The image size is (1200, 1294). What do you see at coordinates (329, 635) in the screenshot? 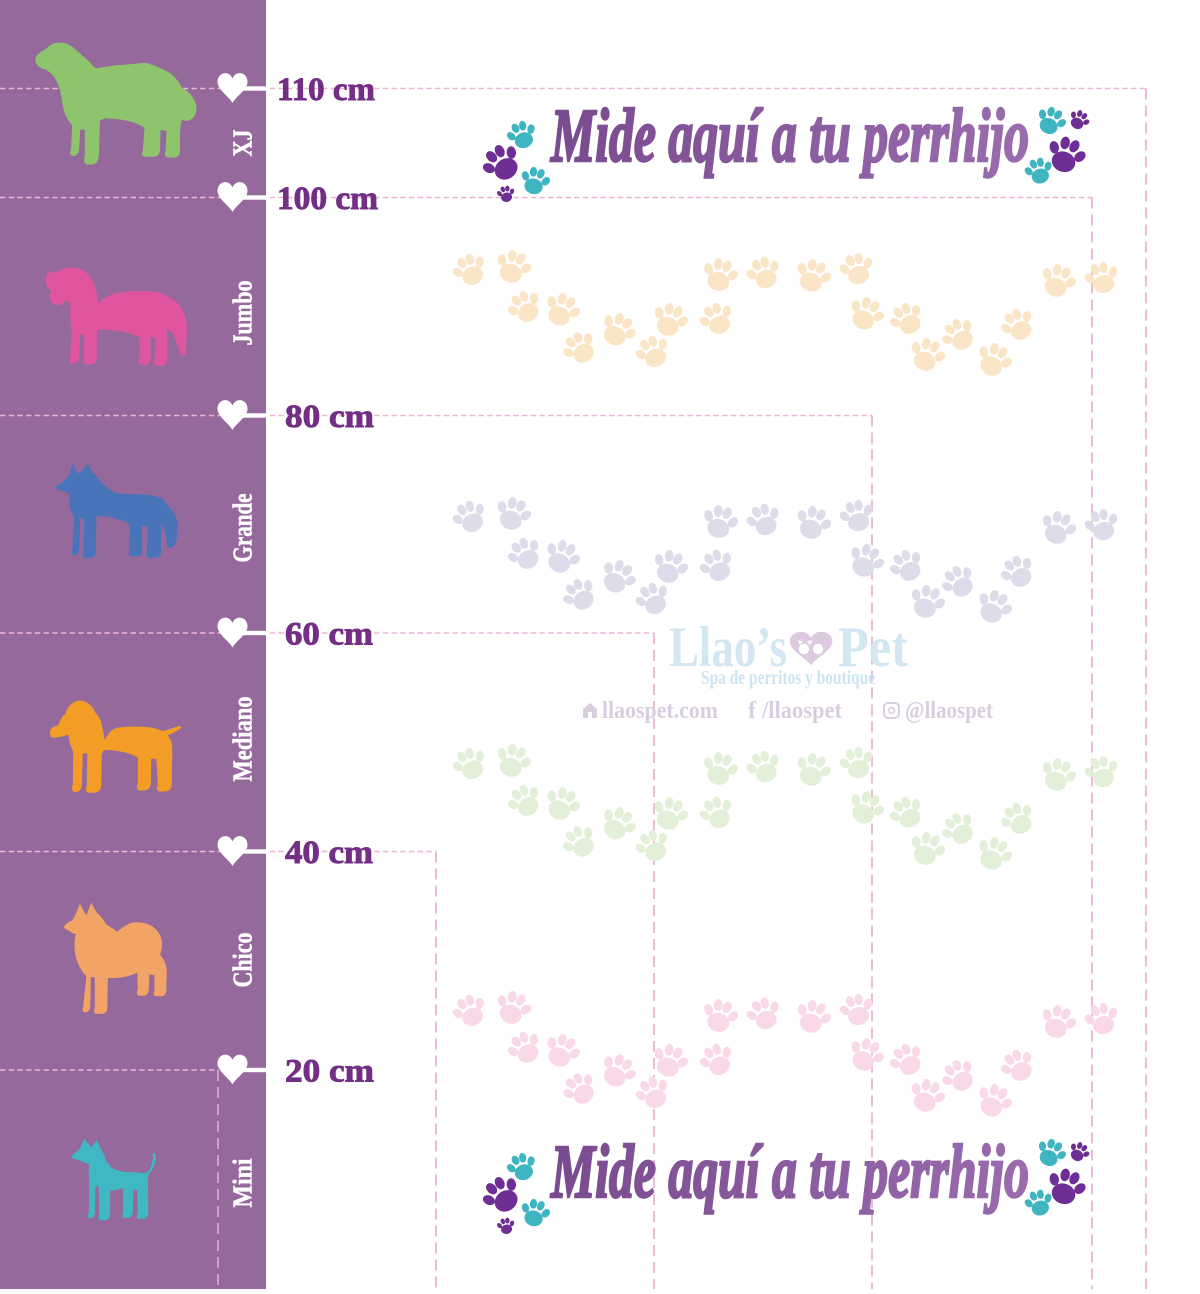
I see `svg-text: 60 cm` at bounding box center [329, 635].